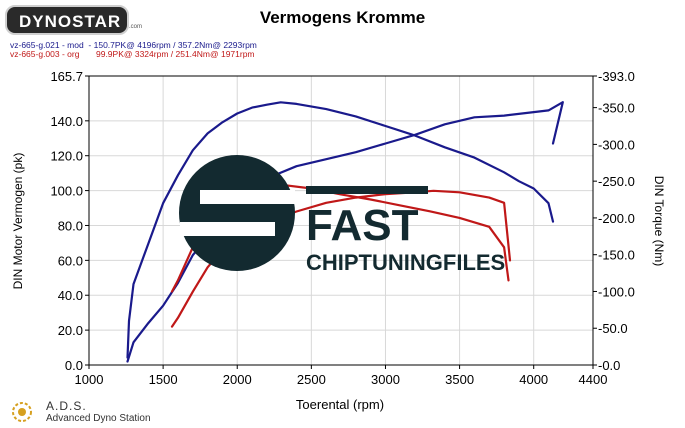 Image resolution: width=685 pixels, height=428 pixels. Describe the element at coordinates (66, 76) in the screenshot. I see `y-tick-label: 165.7` at that location.